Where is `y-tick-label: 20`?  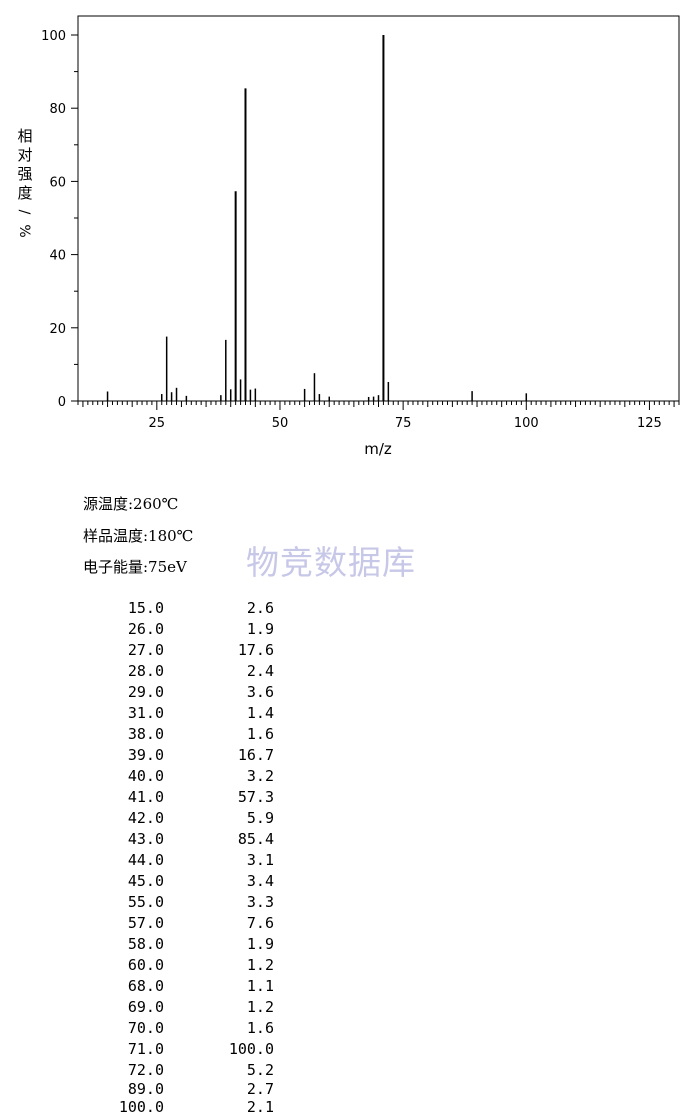 y-tick-label: 20 is located at coordinates (57, 329).